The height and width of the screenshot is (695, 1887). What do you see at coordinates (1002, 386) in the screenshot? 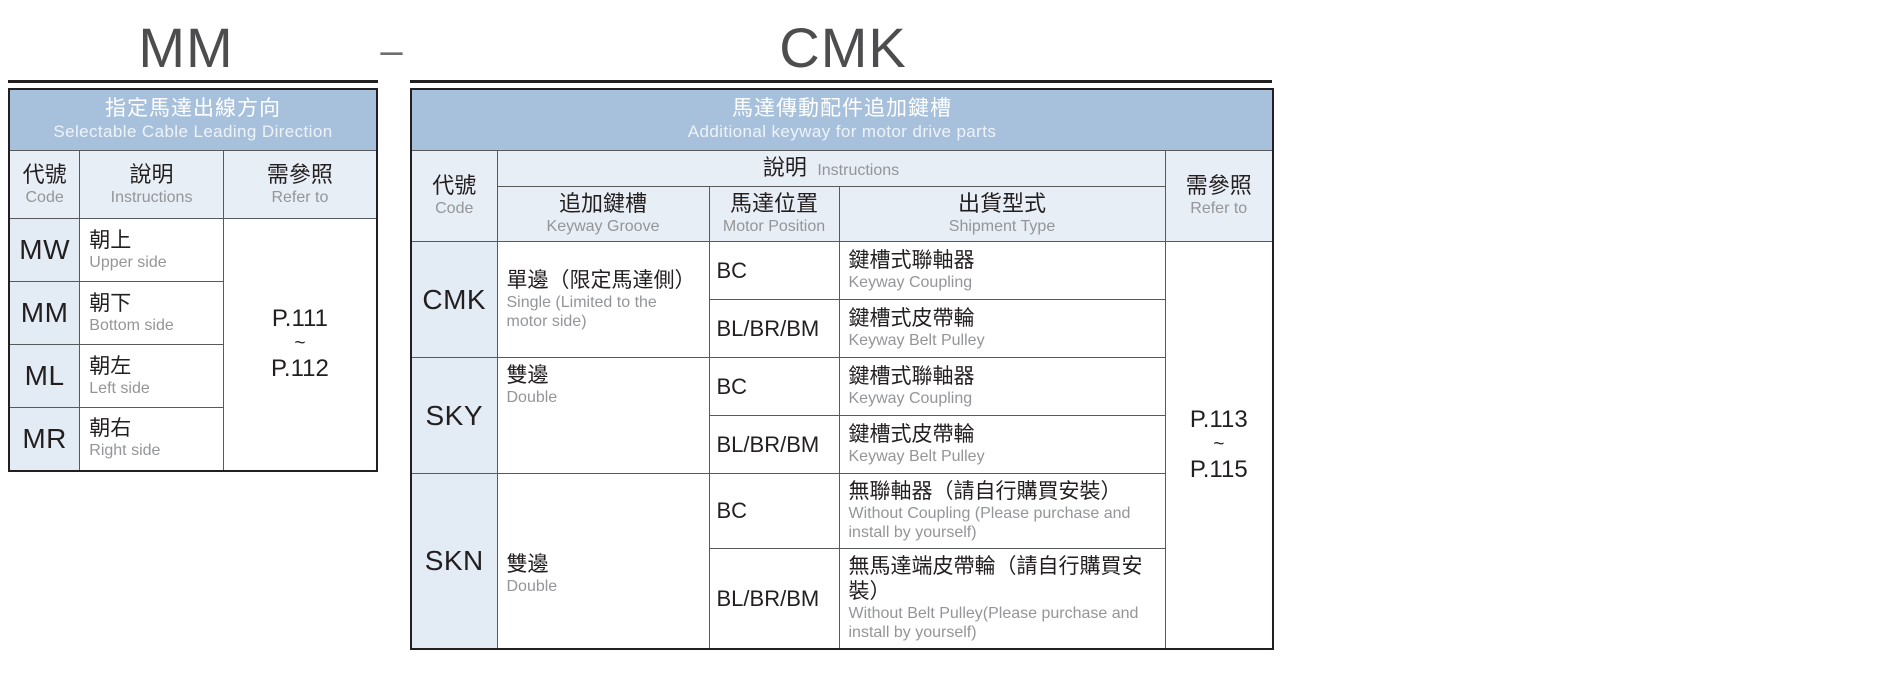
I see `right-shipment-sky-bc: 鍵槽式聯軸器 Keyway Coupling` at bounding box center [1002, 386].